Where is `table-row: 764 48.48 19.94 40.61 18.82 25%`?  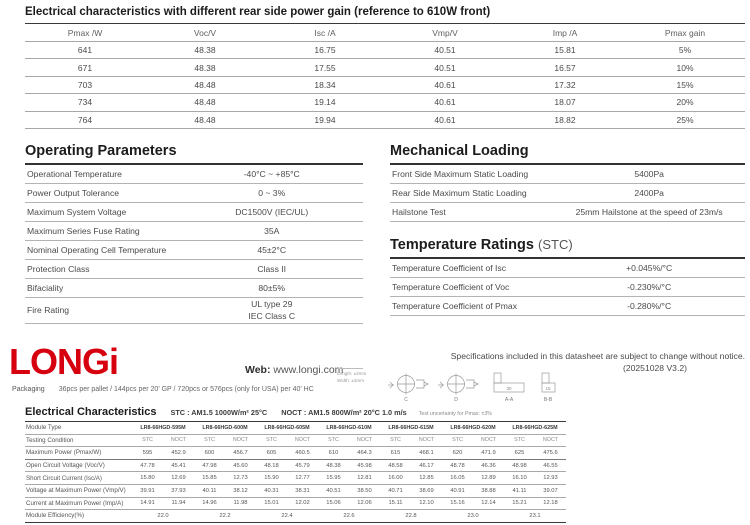 table-row: 764 48.48 19.94 40.61 18.82 25% is located at coordinates (385, 120).